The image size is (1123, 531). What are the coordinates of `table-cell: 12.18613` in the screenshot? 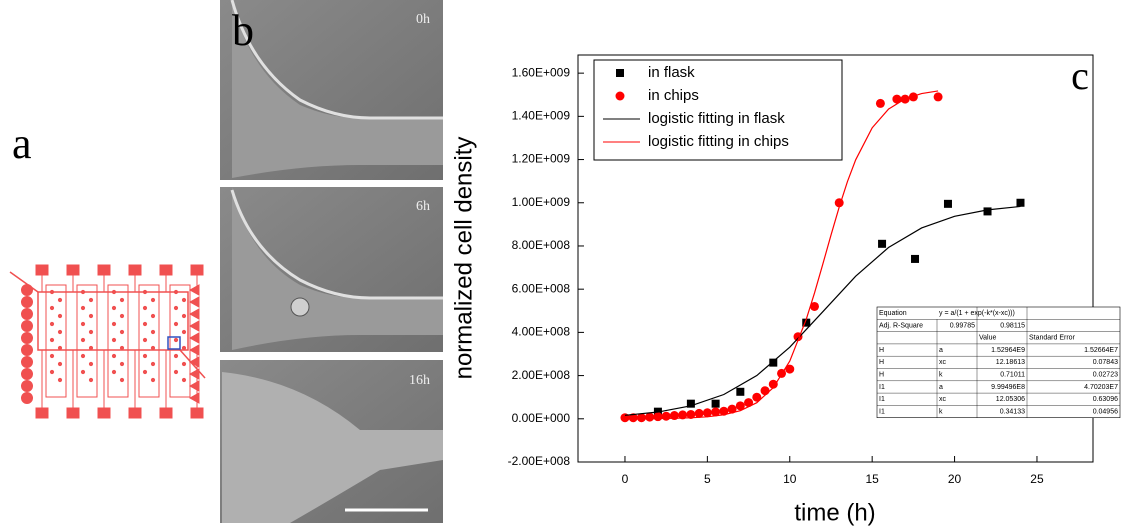 It's located at (1010, 362).